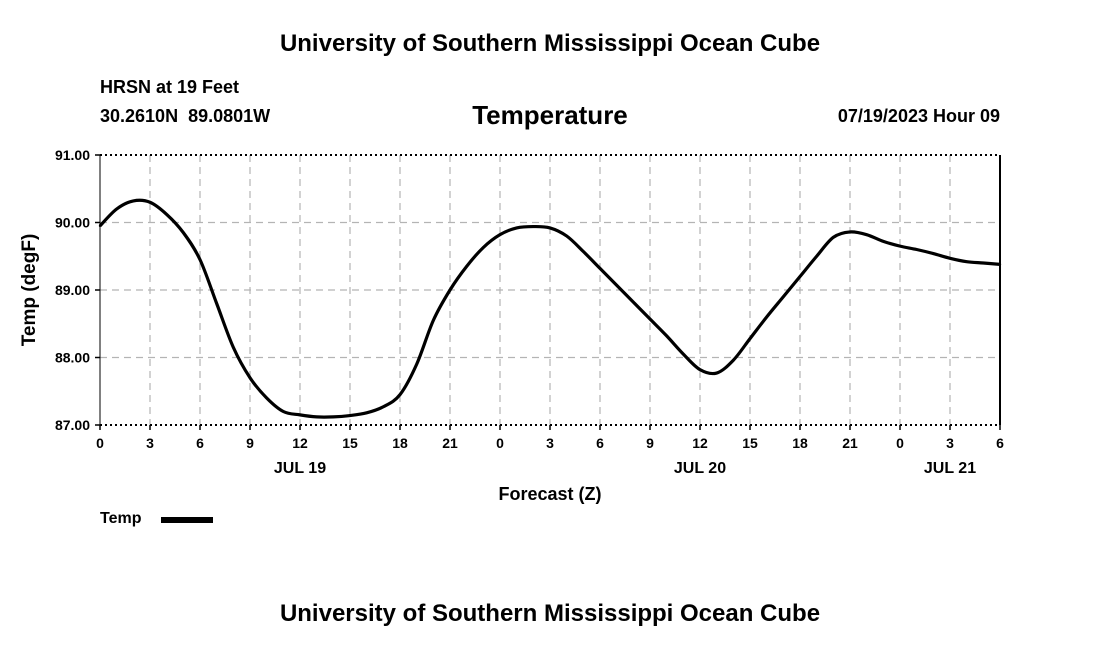 Image resolution: width=1100 pixels, height=650 pixels. What do you see at coordinates (185, 116) in the screenshot?
I see `station-coordinates: 30.2610N 89.0801W` at bounding box center [185, 116].